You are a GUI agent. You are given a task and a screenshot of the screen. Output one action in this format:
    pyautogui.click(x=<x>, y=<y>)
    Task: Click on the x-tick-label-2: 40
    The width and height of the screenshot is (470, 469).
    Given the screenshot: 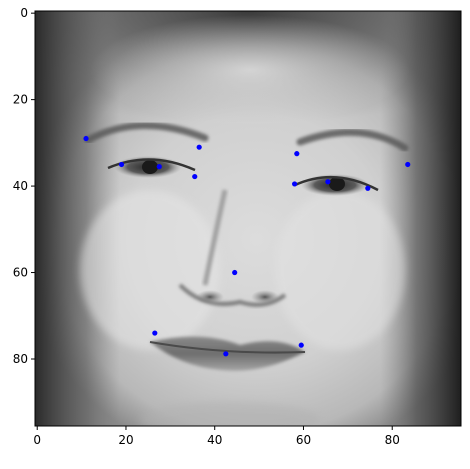 What is the action you would take?
    pyautogui.click(x=214, y=440)
    